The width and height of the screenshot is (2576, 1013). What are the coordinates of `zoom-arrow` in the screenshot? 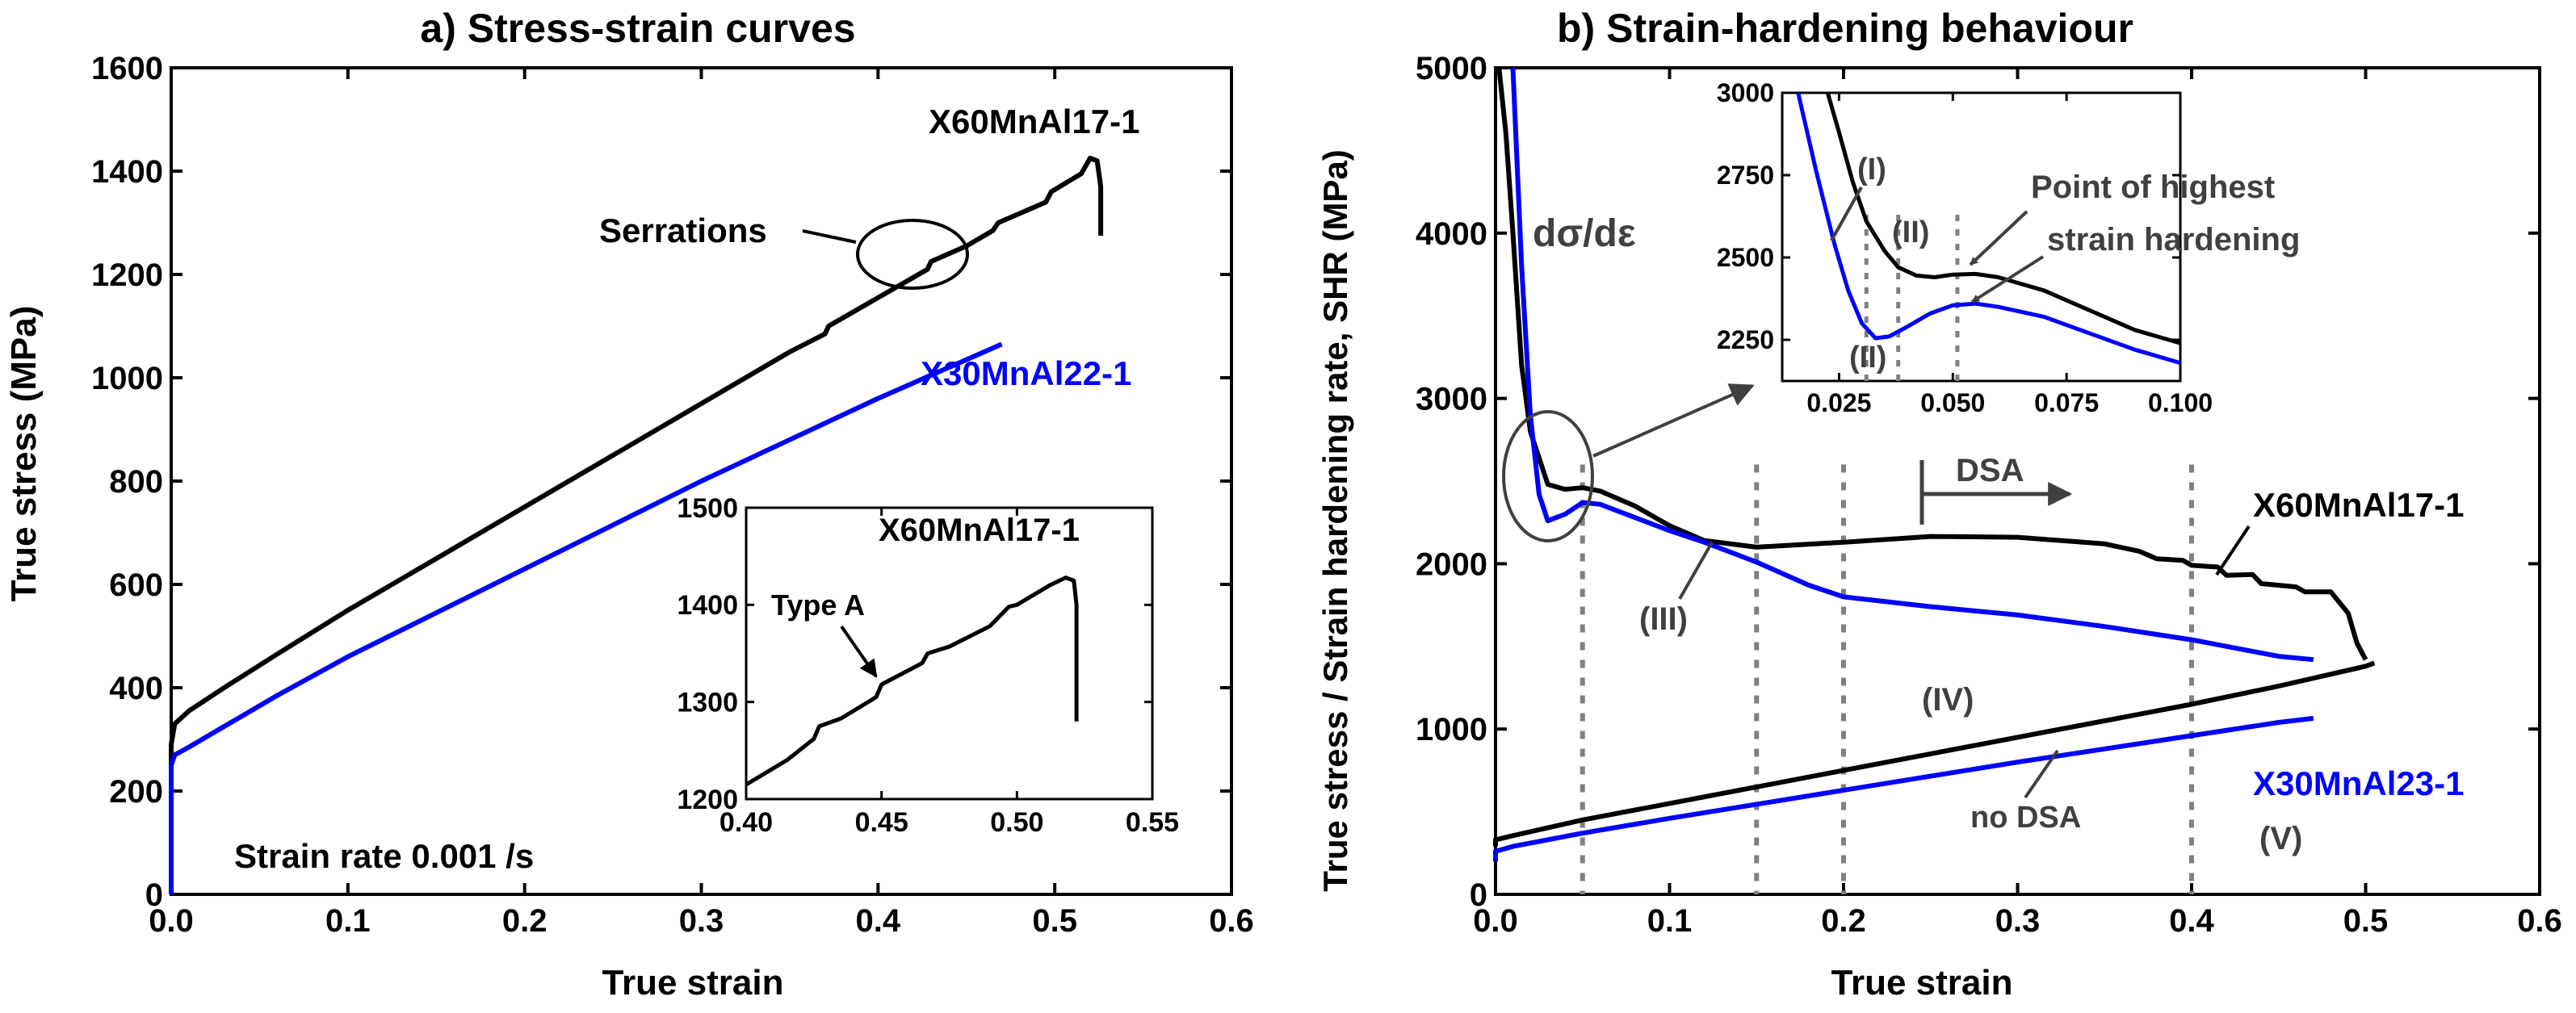 It's located at (1674, 420).